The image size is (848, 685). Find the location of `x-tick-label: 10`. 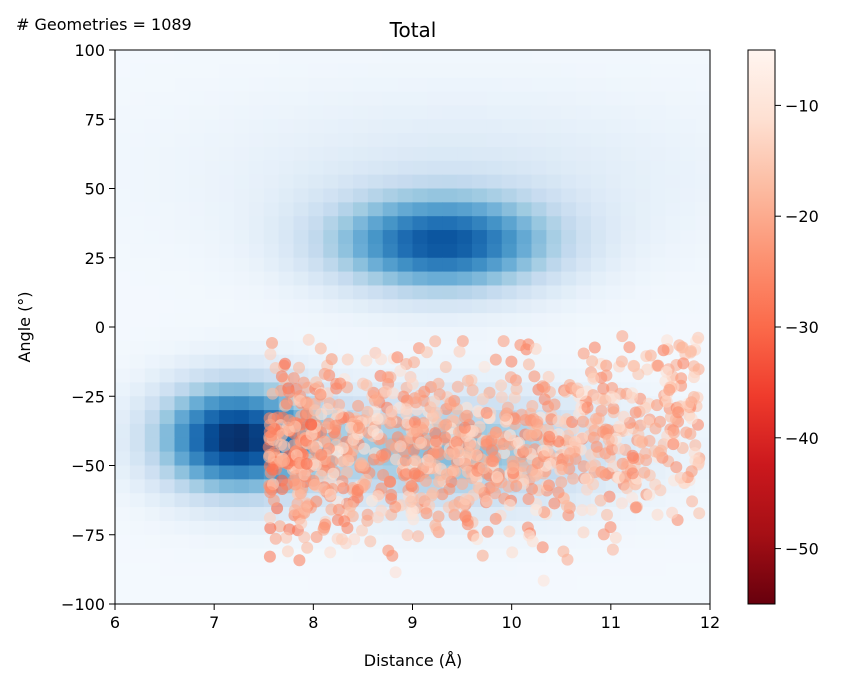

x-tick-label: 10 is located at coordinates (511, 622).